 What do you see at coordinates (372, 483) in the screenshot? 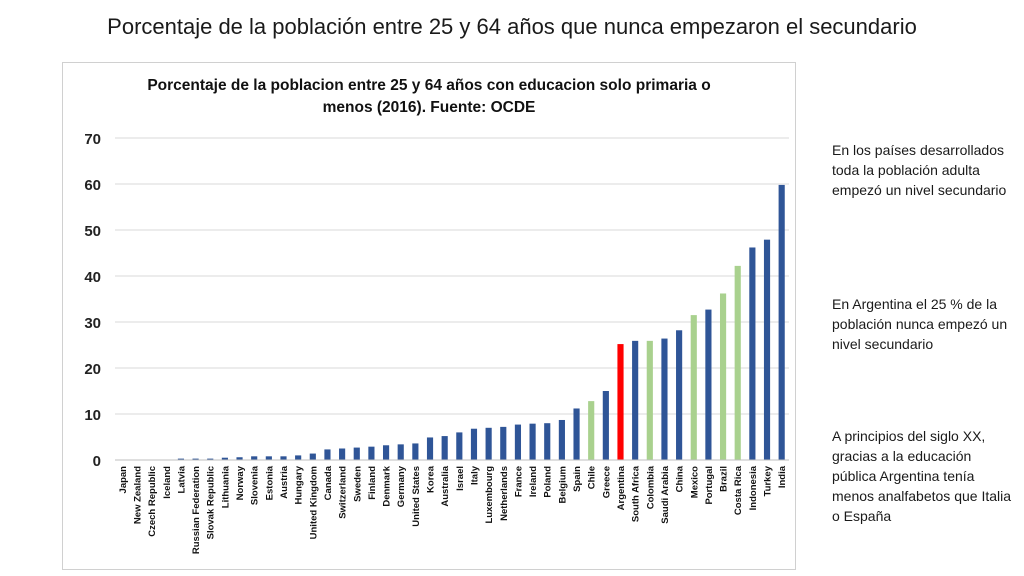
I see `x-tick-label: Finland` at bounding box center [372, 483].